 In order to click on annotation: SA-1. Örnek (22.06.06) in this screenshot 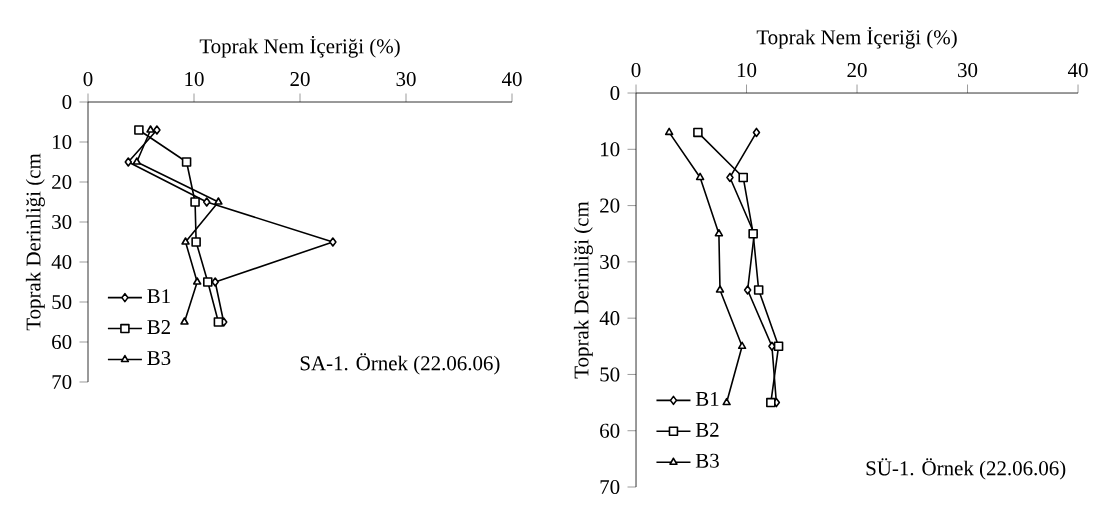, I will do `click(400, 364)`.